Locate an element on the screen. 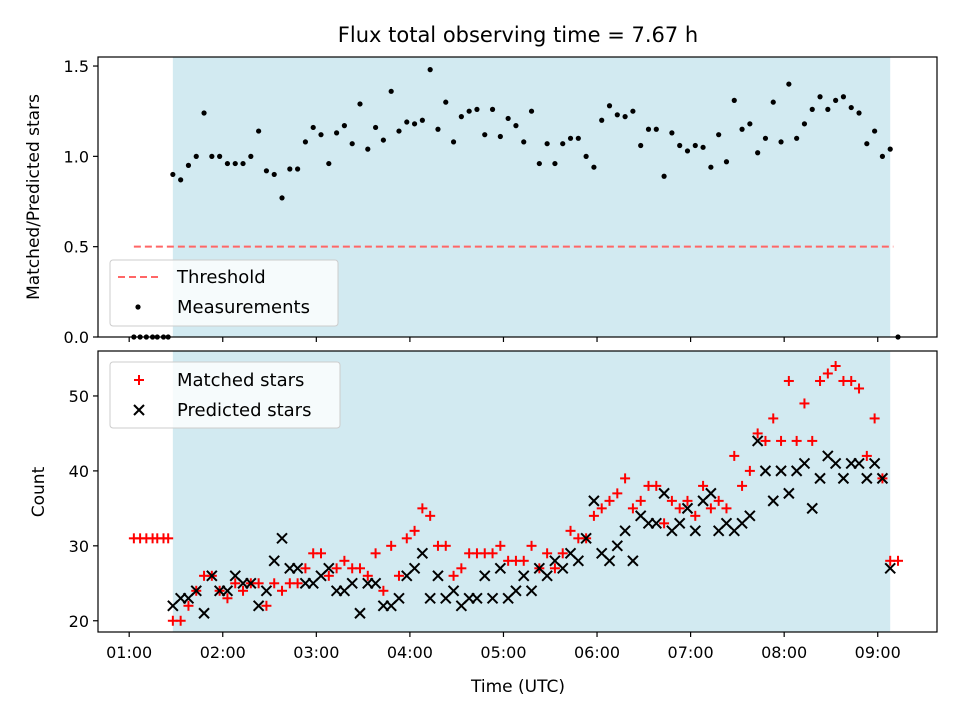  top-y-axis-label: Matched/Predicted stars is located at coordinates (34, 197).